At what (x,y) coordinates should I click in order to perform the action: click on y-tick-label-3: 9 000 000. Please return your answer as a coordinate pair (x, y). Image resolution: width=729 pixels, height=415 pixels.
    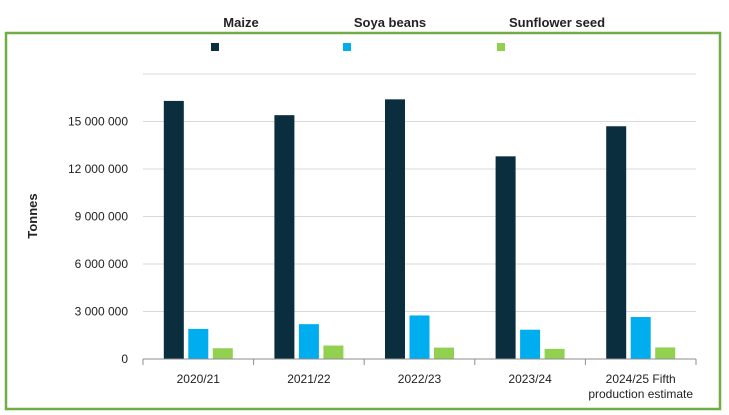
    Looking at the image, I should click on (102, 217).